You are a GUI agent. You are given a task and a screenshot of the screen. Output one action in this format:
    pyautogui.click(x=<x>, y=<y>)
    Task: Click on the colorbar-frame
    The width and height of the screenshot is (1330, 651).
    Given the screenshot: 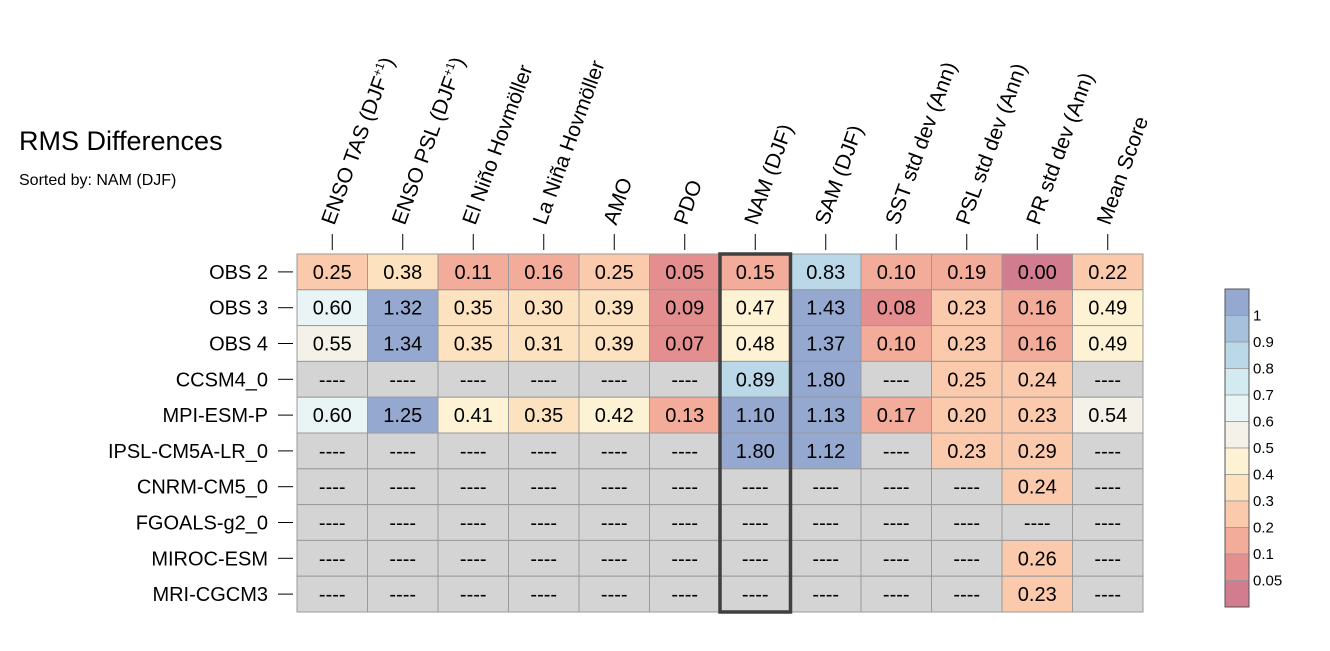 What is the action you would take?
    pyautogui.click(x=1237, y=448)
    